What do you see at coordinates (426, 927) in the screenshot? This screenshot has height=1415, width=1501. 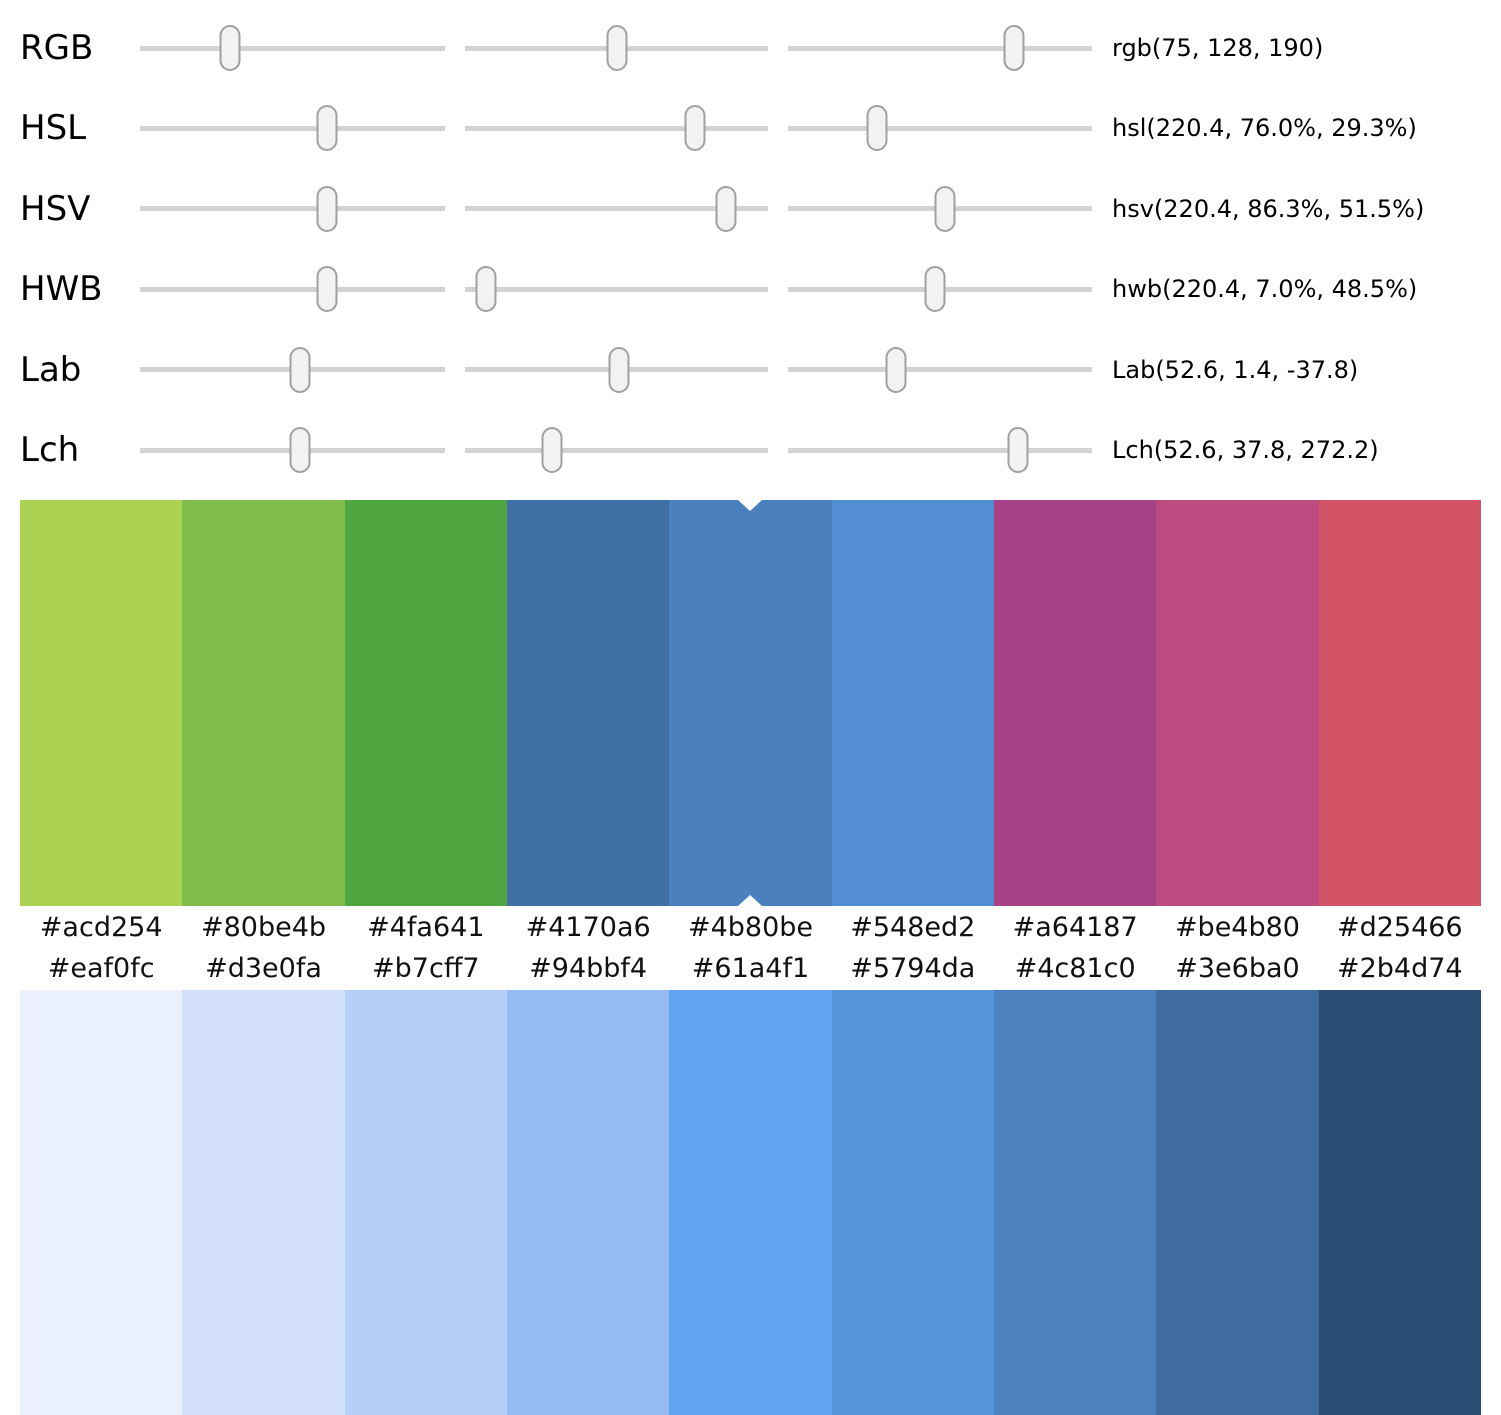 I see `swatch-hex-label: #4fa641` at bounding box center [426, 927].